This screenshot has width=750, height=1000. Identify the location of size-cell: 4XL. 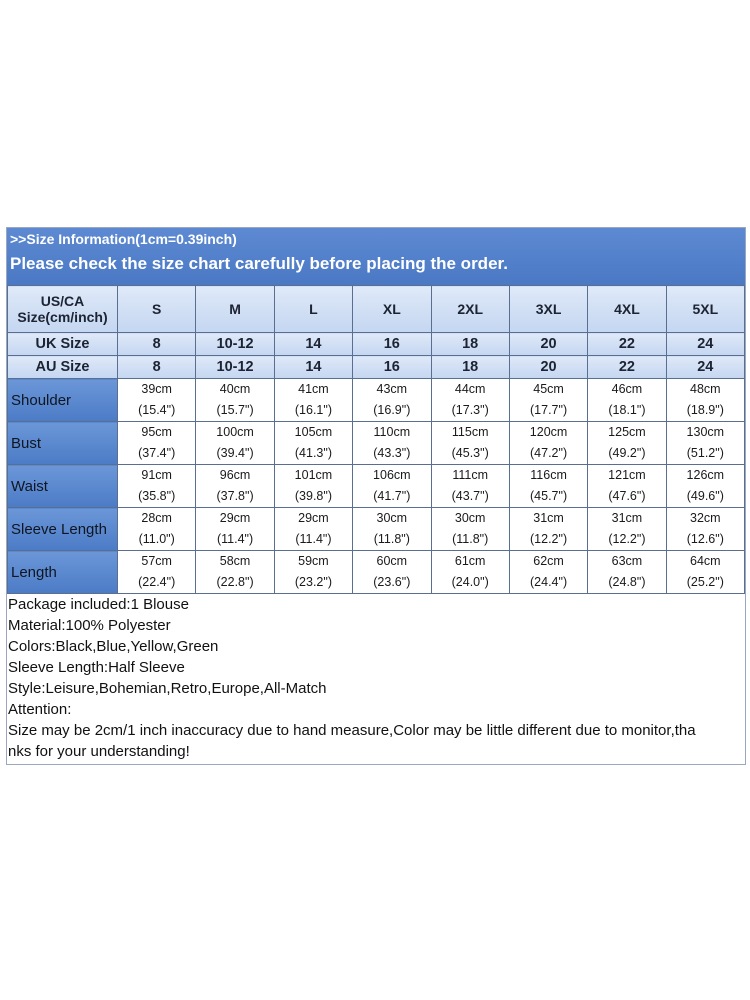
(627, 309).